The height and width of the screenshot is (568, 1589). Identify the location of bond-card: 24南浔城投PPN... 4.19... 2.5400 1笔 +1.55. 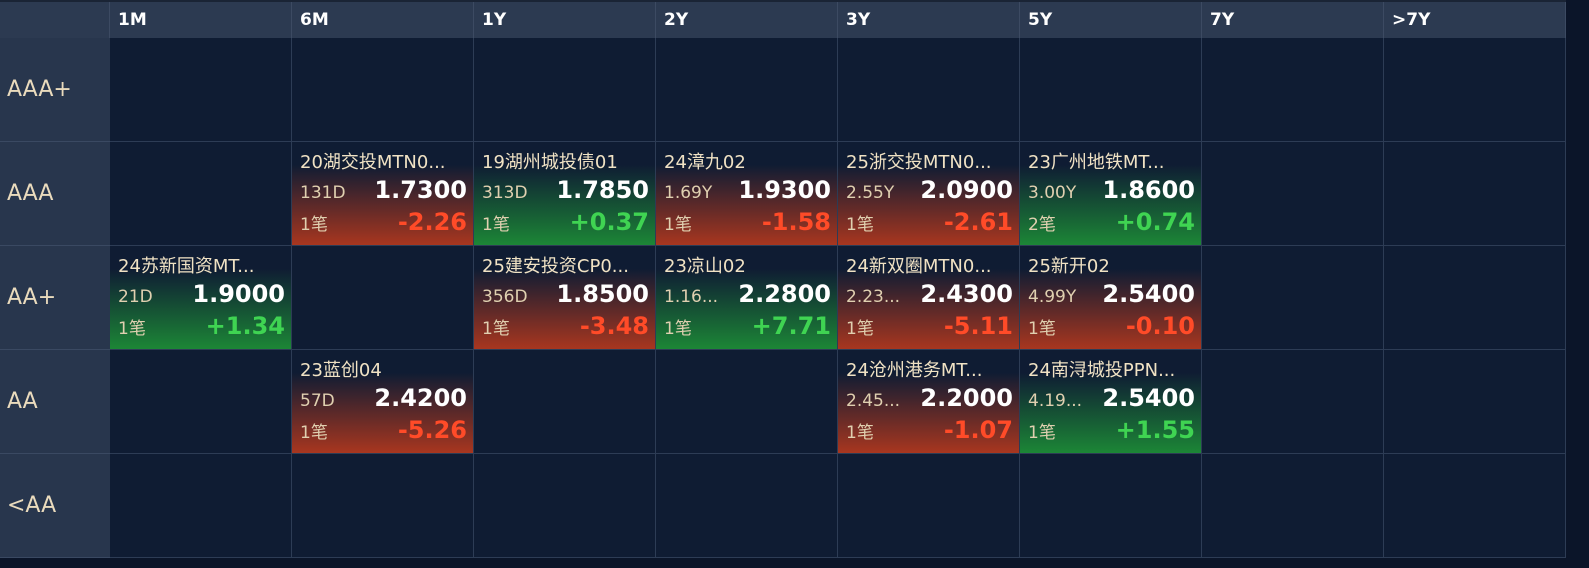
(1110, 401).